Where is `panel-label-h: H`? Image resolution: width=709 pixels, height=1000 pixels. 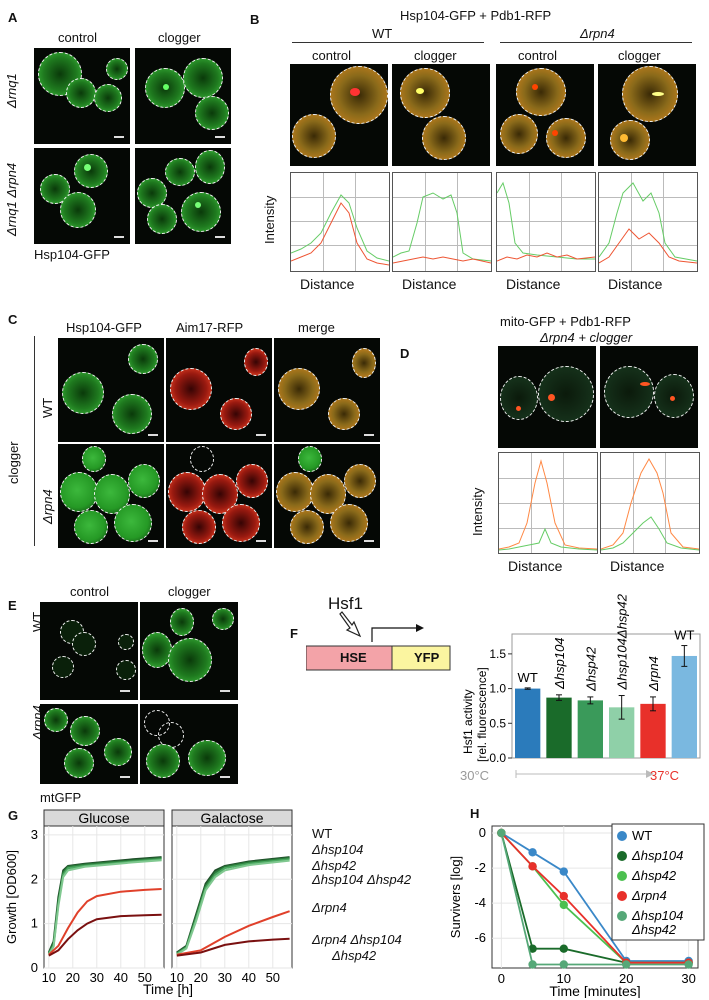 panel-label-h: H is located at coordinates (475, 813).